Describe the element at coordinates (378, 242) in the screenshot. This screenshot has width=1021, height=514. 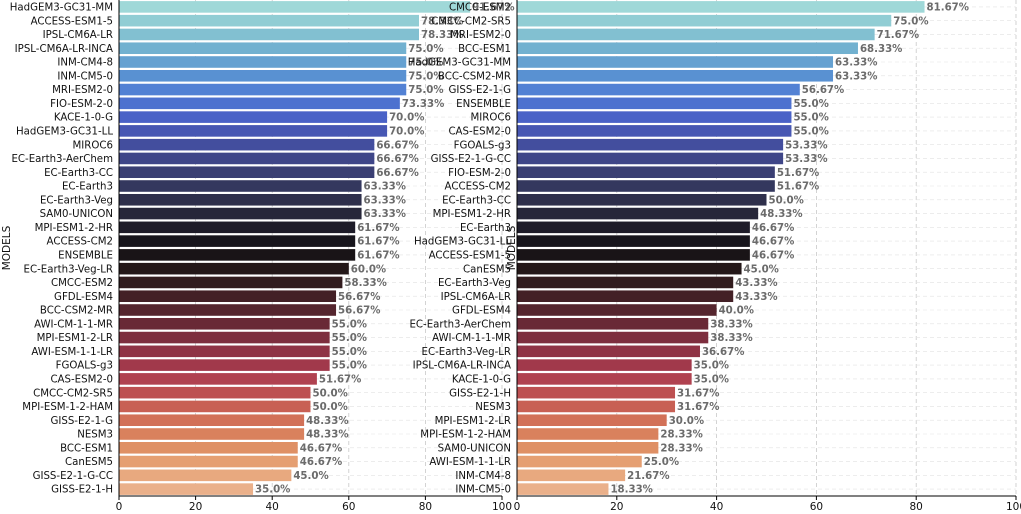
I see `value-label-0-17: 61.67%` at that location.